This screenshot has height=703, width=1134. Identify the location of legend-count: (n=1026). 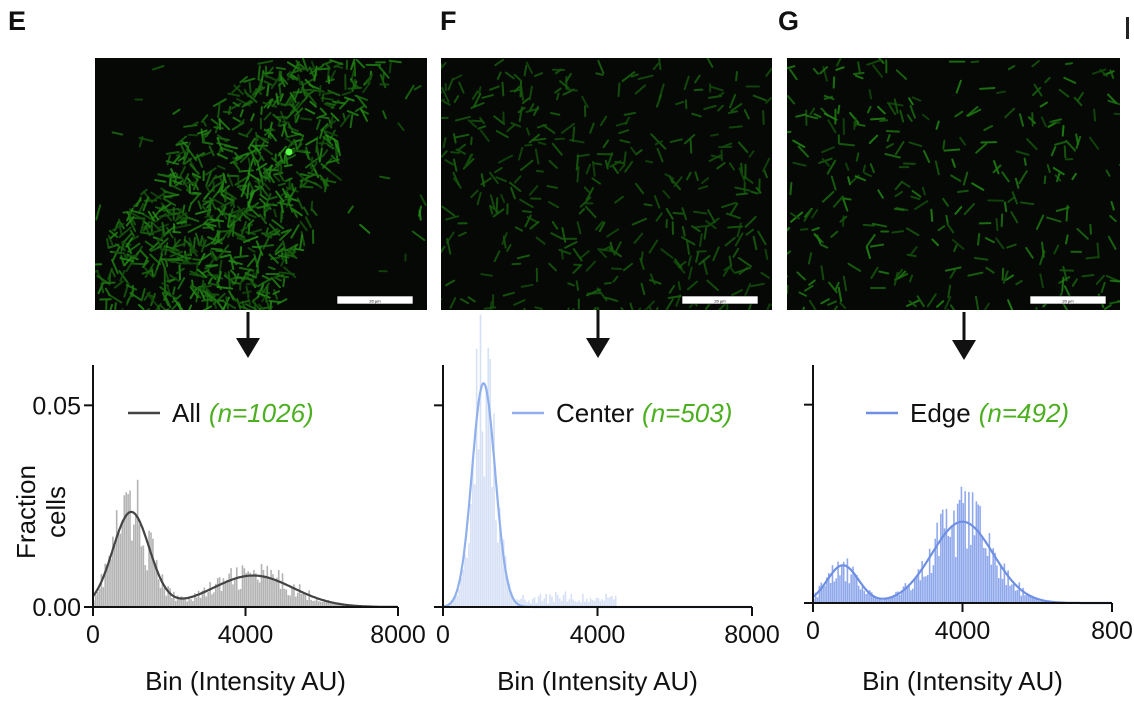
(261, 413).